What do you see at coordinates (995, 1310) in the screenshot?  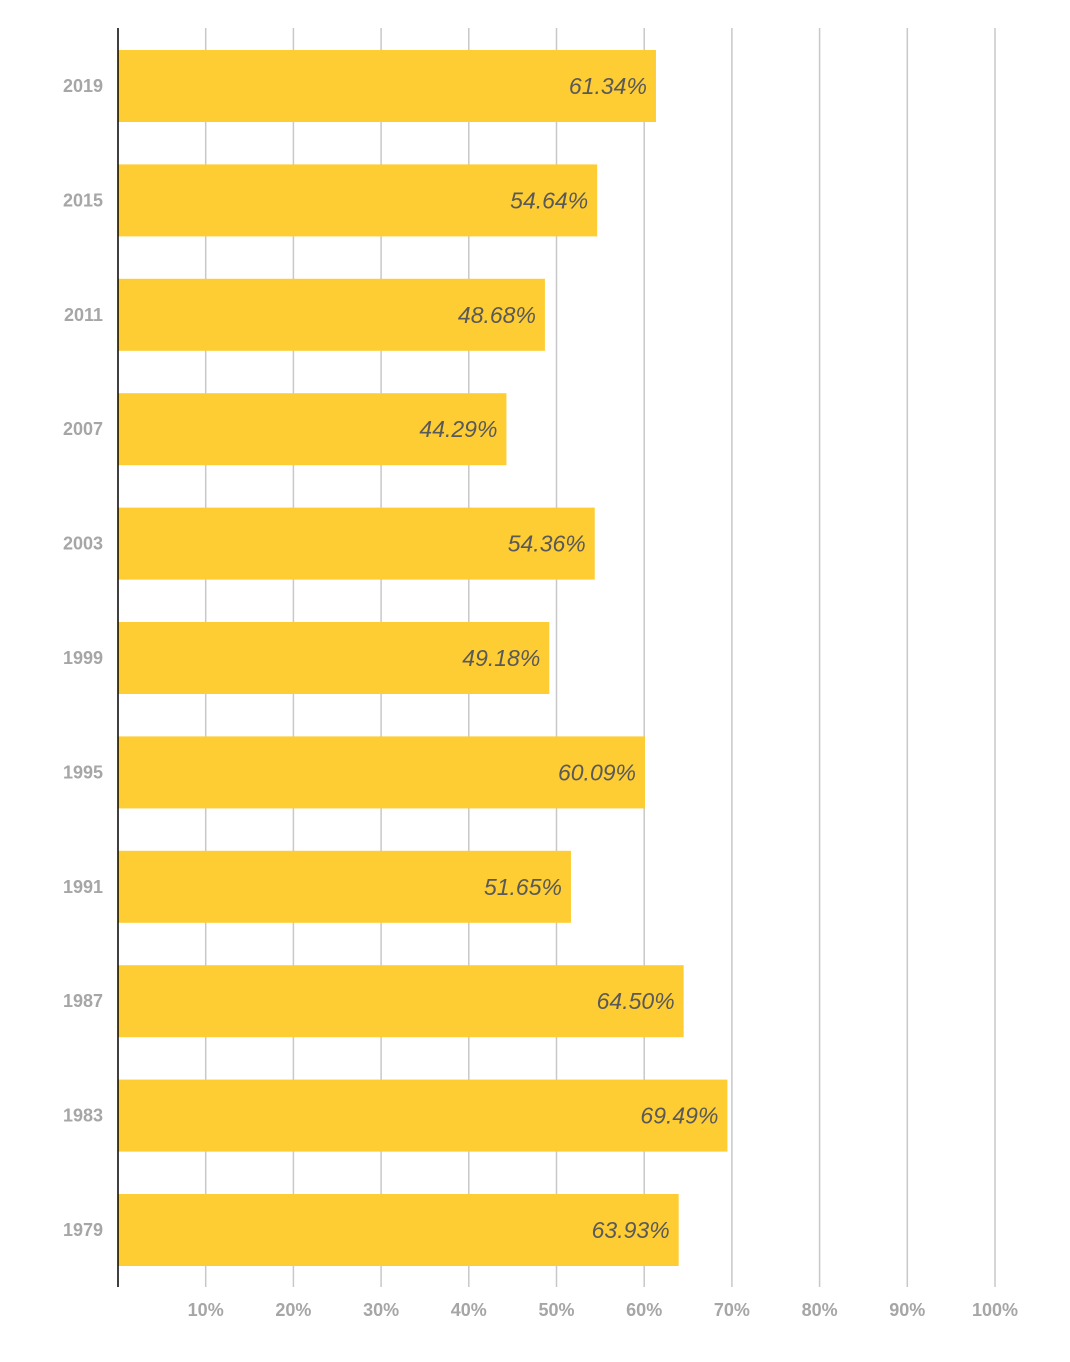 I see `x-tick-label: 100%` at bounding box center [995, 1310].